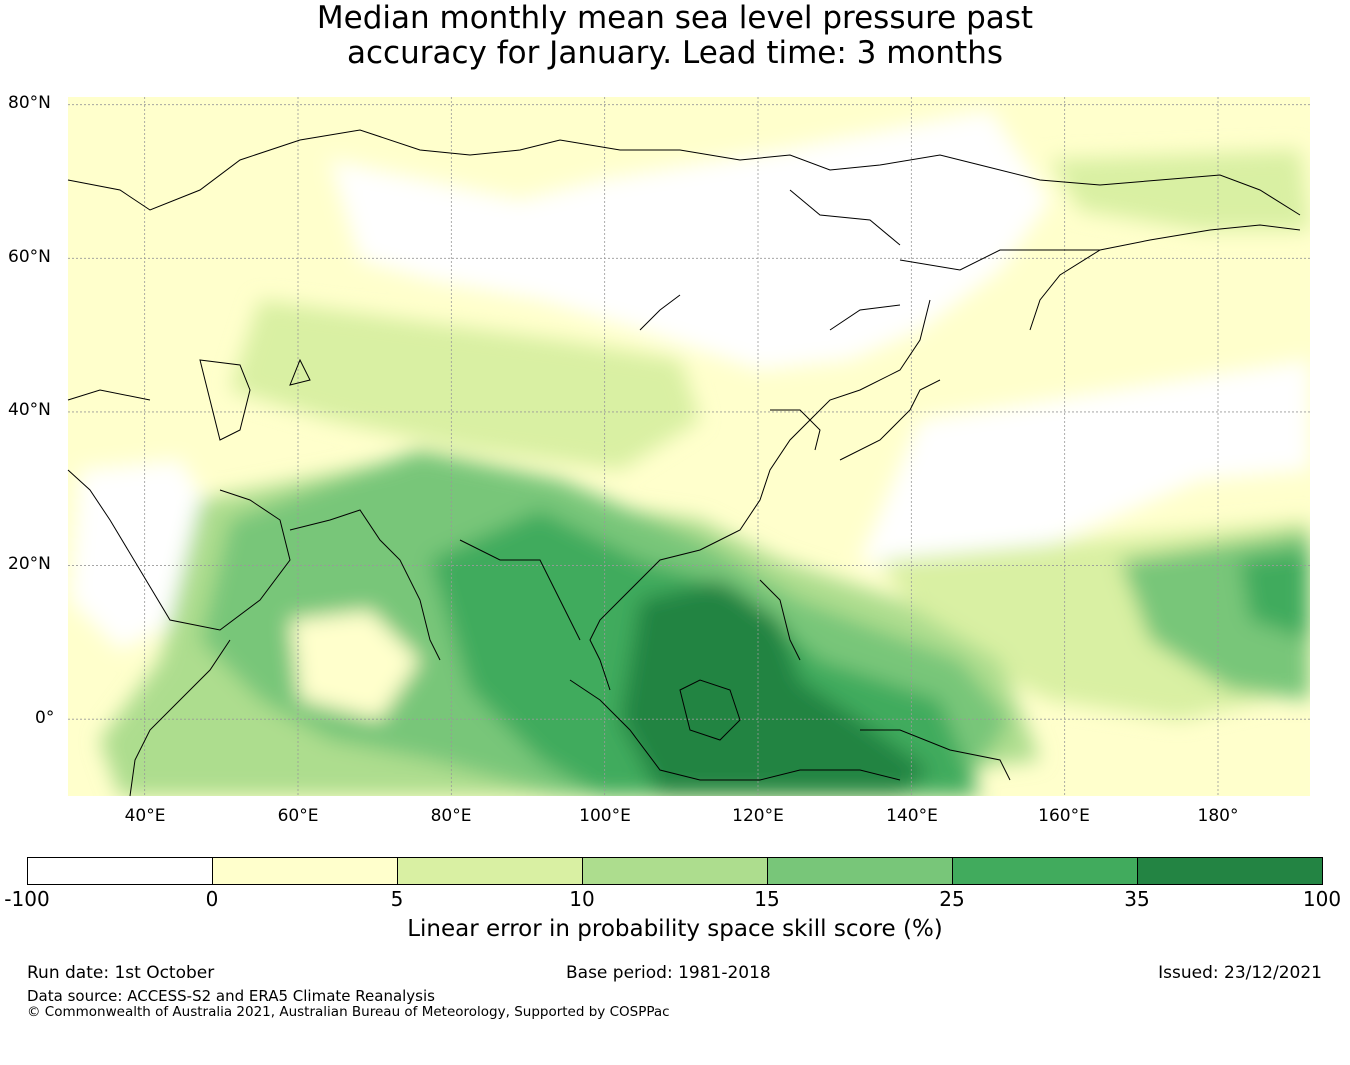  What do you see at coordinates (582, 899) in the screenshot?
I see `colorbar-tick-label: 10` at bounding box center [582, 899].